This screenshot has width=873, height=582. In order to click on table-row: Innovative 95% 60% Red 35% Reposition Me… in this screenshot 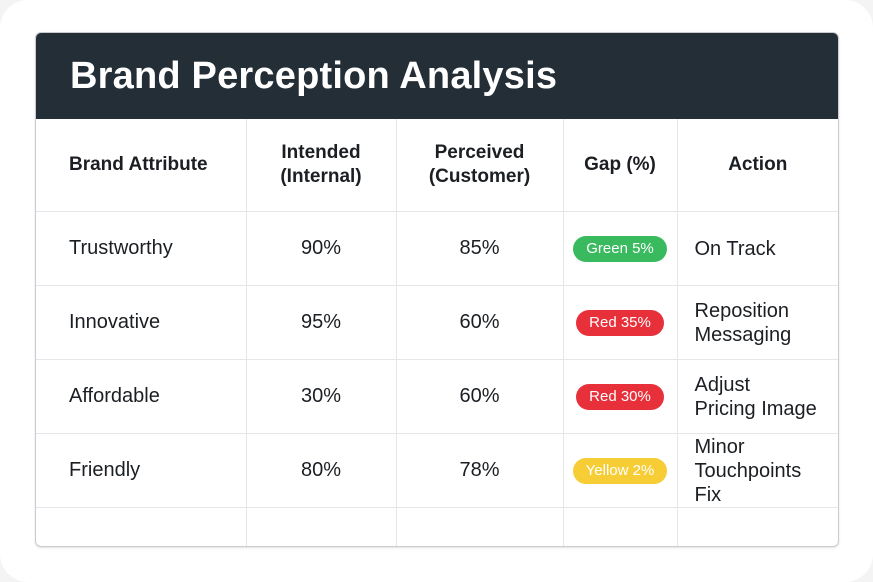, I will do `click(437, 322)`.